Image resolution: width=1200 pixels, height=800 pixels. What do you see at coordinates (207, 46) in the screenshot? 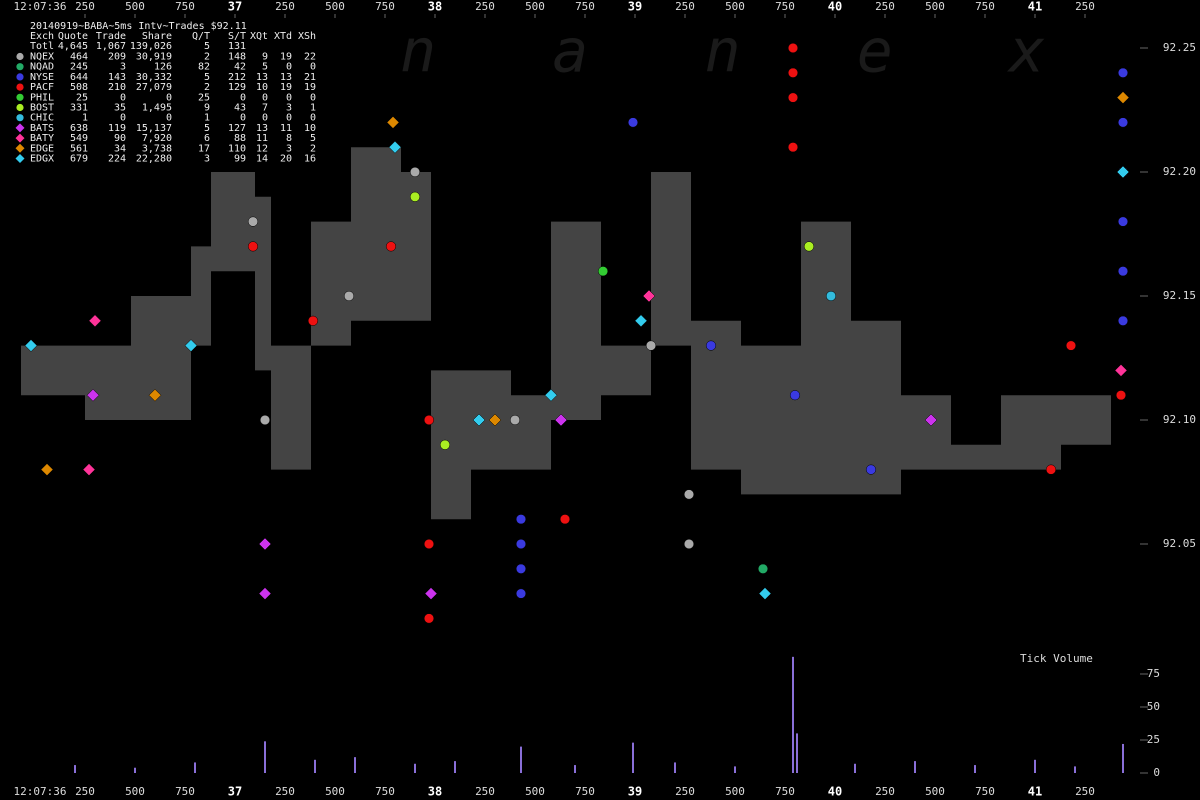
I see `stats-total: 5` at bounding box center [207, 46].